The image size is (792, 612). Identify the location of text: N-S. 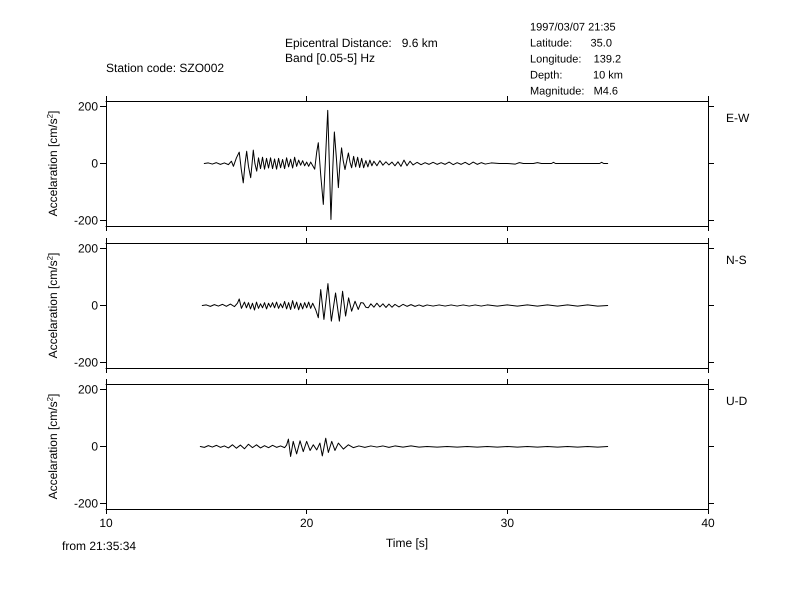
(736, 260).